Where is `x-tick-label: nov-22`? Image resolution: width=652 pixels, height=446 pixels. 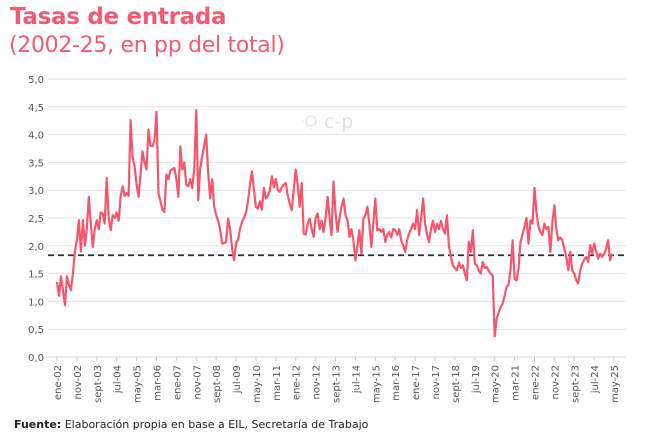
x-tick-label: nov-22 is located at coordinates (555, 382).